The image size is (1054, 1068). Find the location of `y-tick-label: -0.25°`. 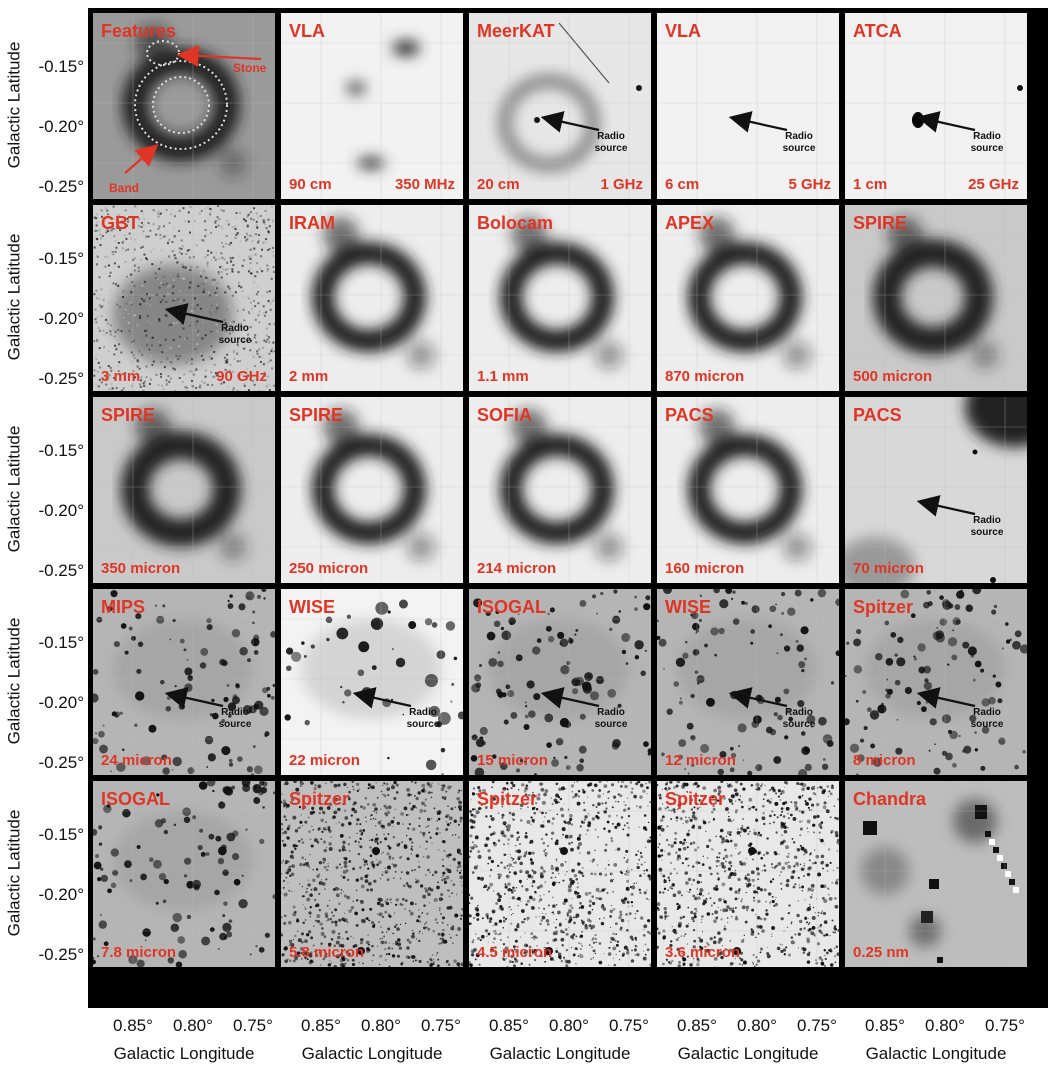

y-tick-label: -0.25° is located at coordinates (61, 762).